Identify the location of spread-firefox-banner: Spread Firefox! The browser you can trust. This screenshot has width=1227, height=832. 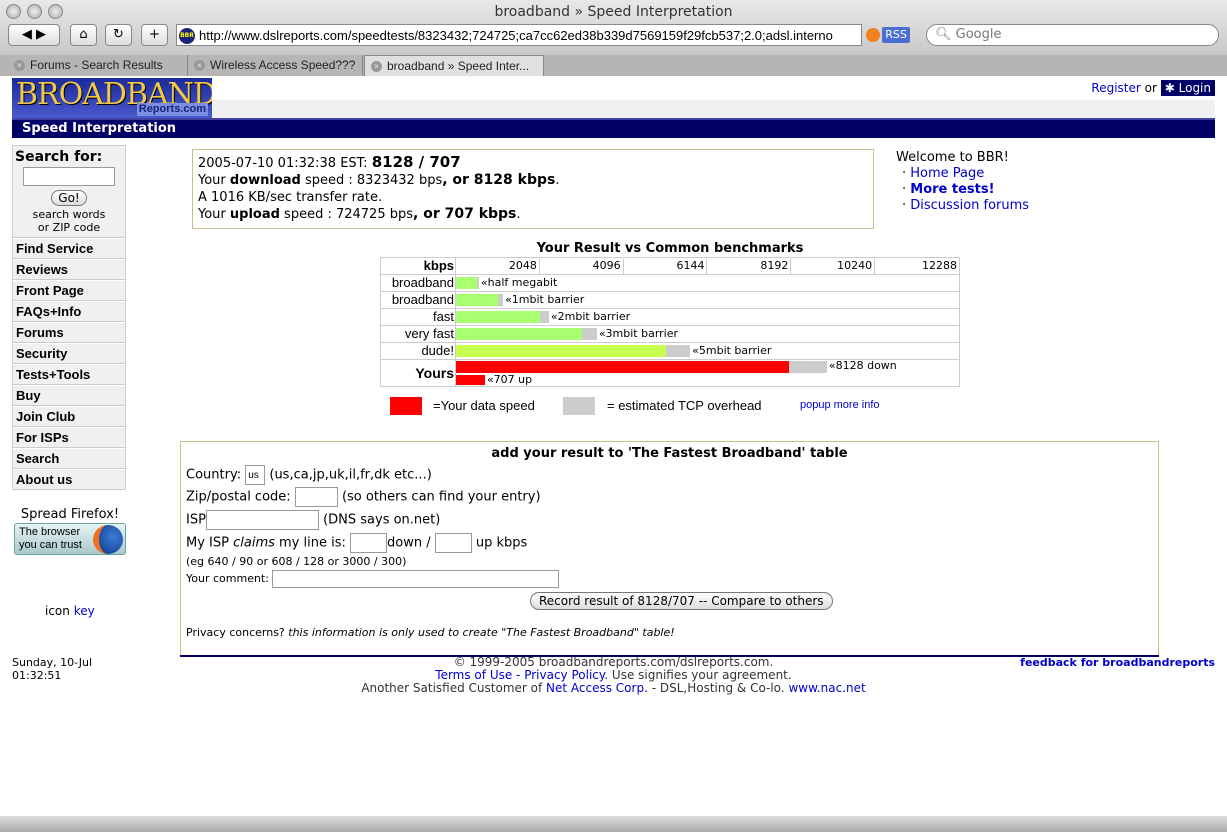
(70, 531).